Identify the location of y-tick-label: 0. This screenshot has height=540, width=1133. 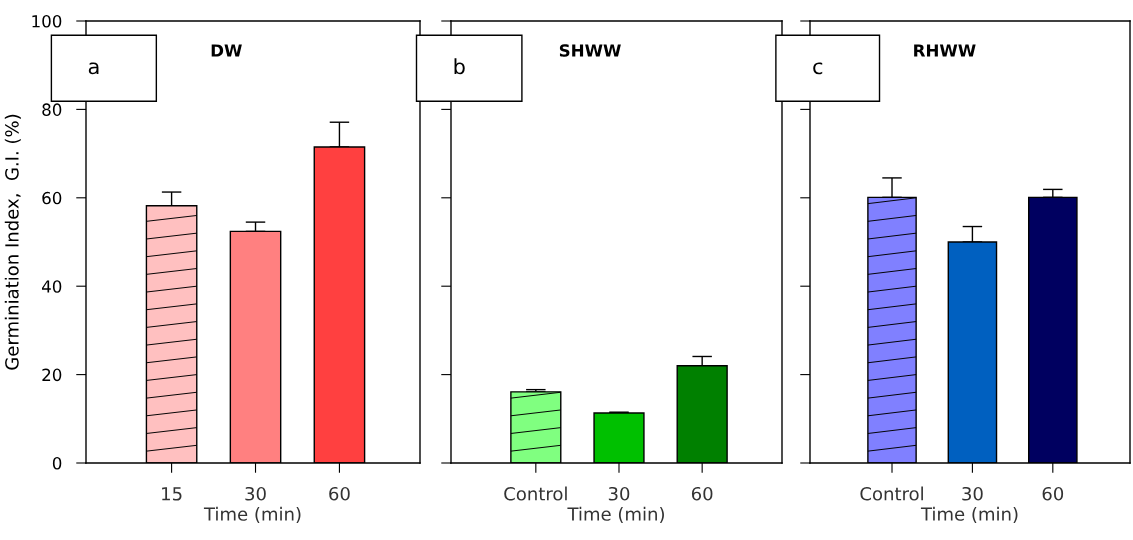
(57, 463).